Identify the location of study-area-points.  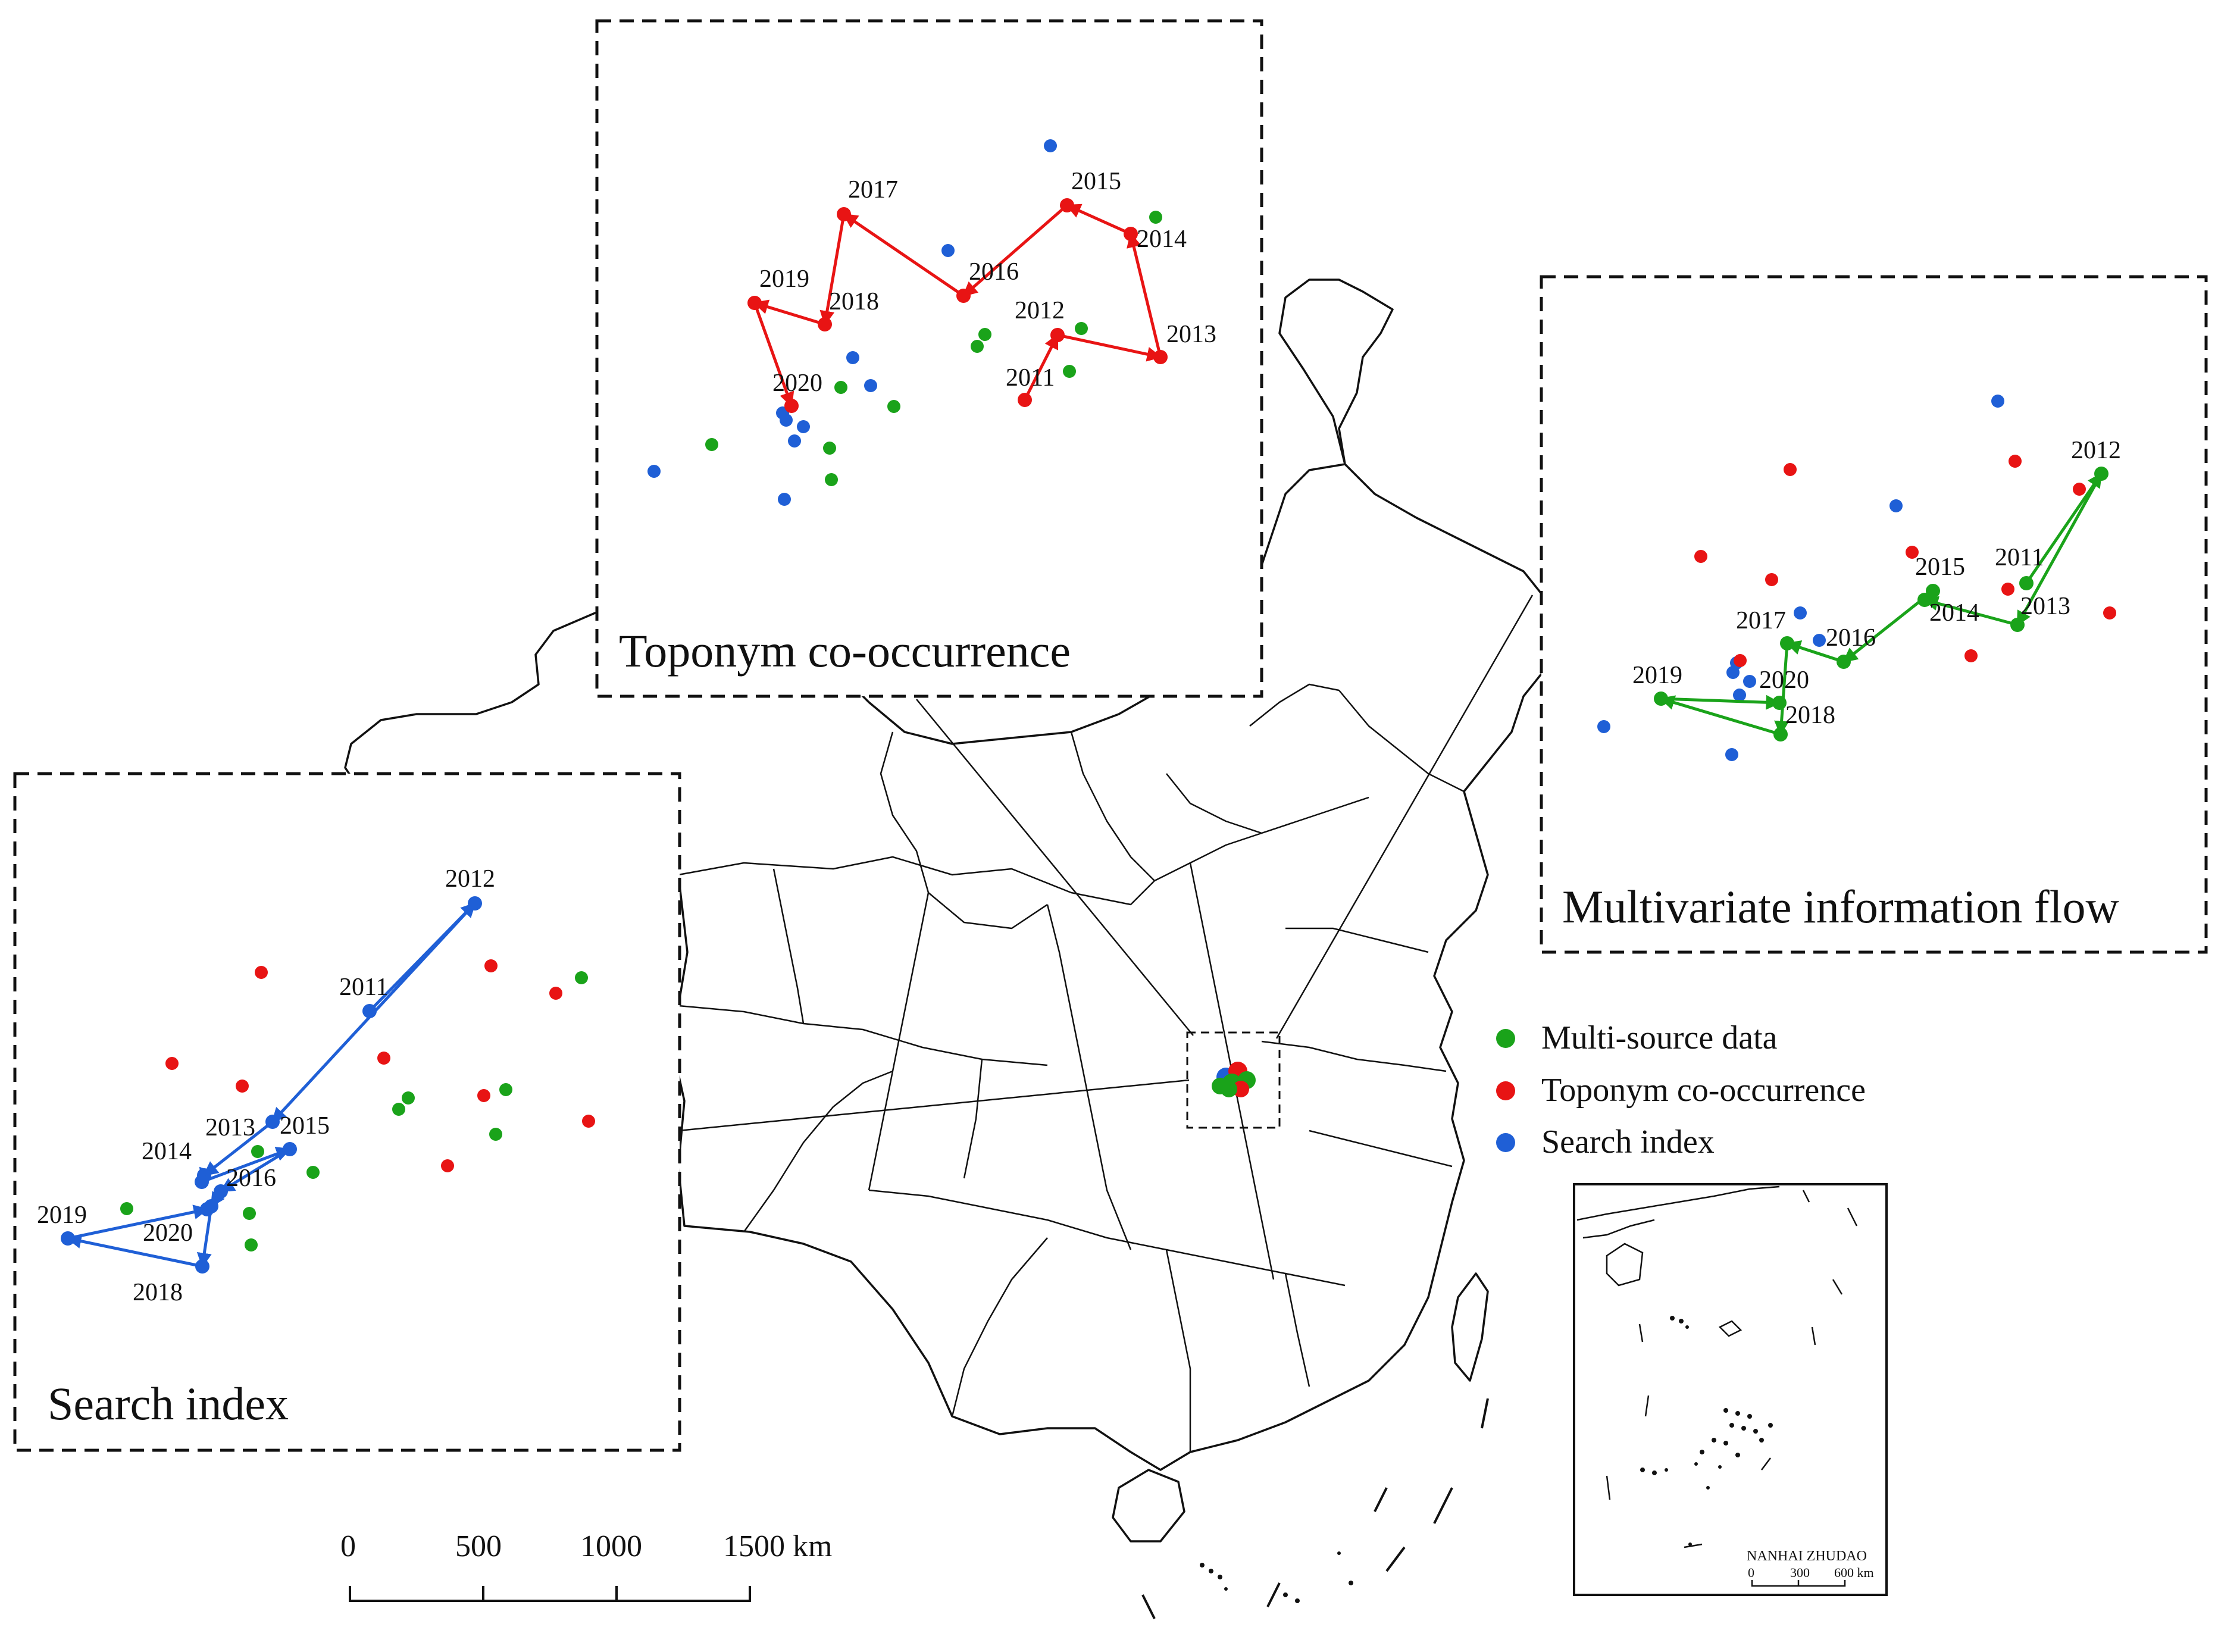
(1234, 1079).